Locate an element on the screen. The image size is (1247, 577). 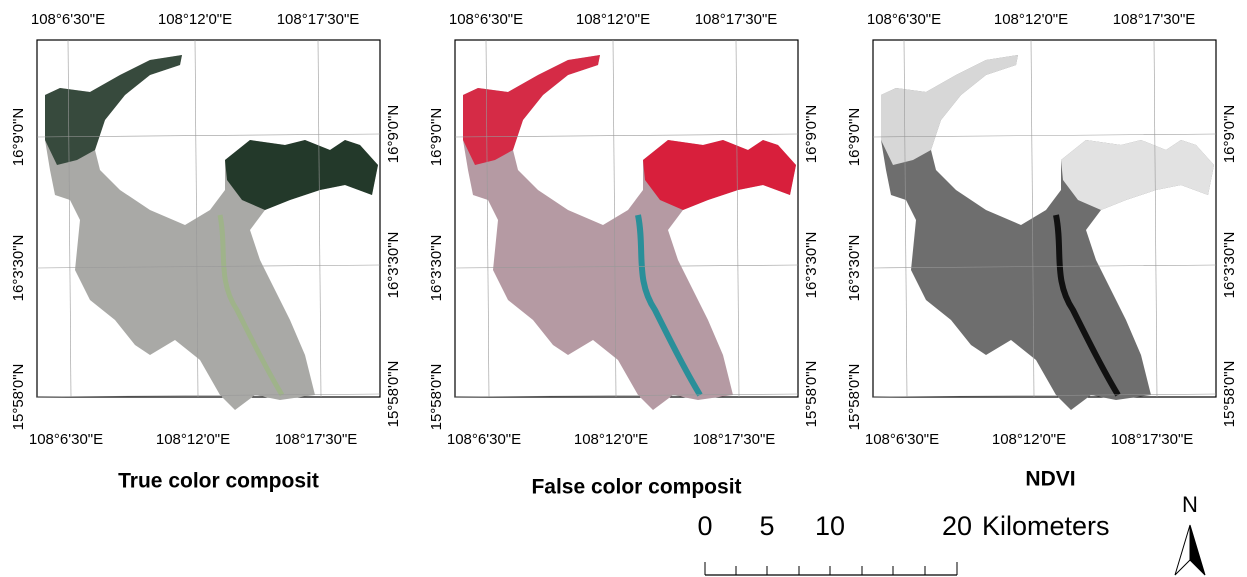
scale-label: 5 is located at coordinates (766, 526).